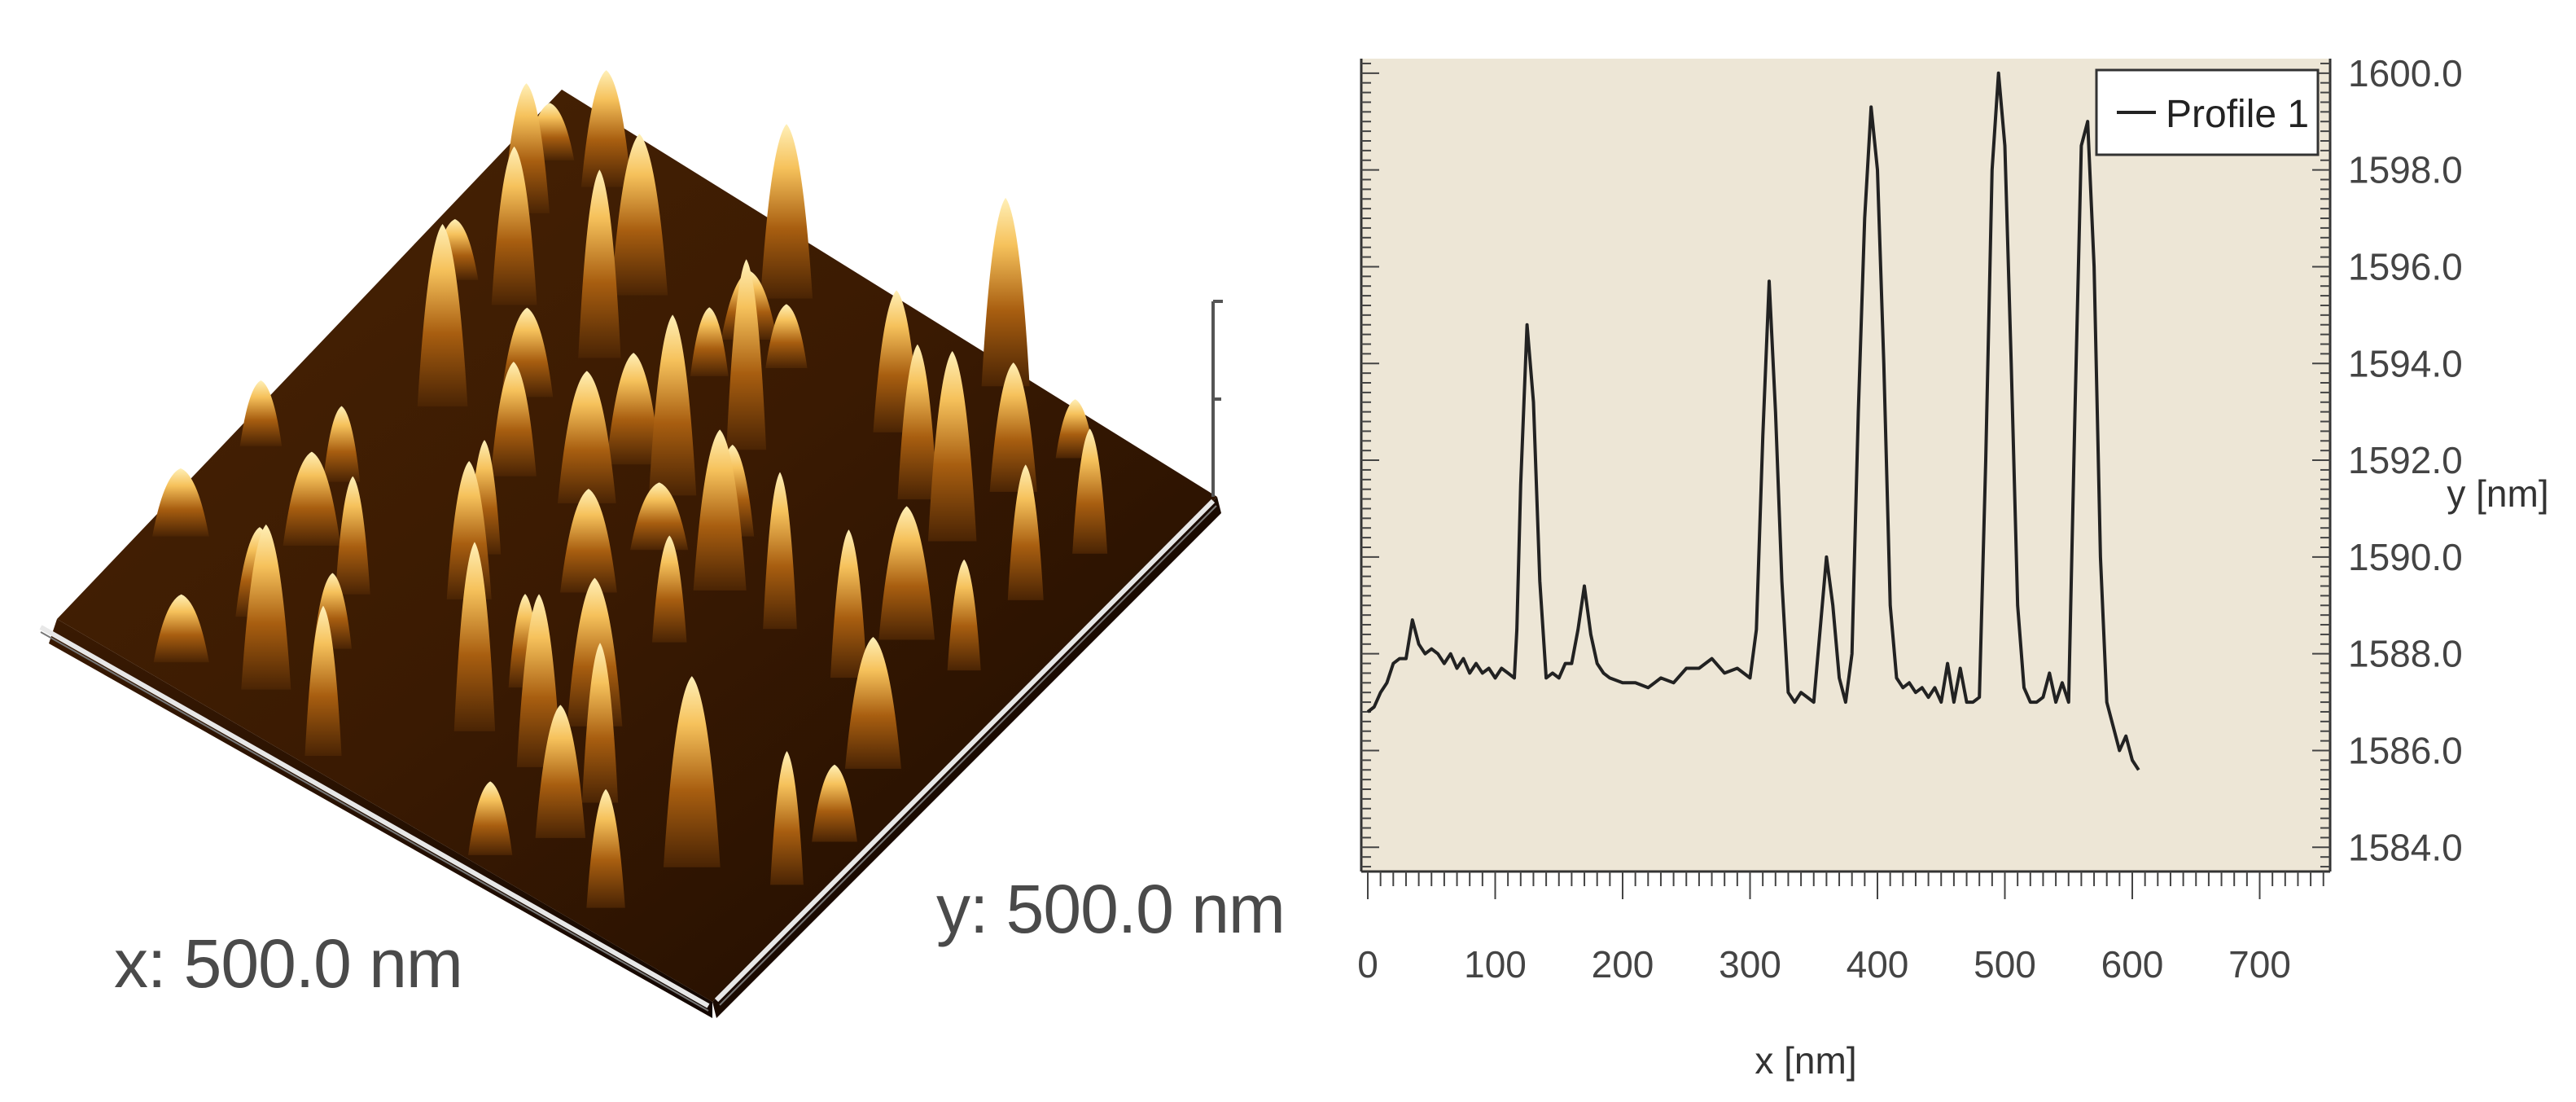 This screenshot has width=2576, height=1102. Describe the element at coordinates (2237, 114) in the screenshot. I see `legend-label: Profile 1` at that location.